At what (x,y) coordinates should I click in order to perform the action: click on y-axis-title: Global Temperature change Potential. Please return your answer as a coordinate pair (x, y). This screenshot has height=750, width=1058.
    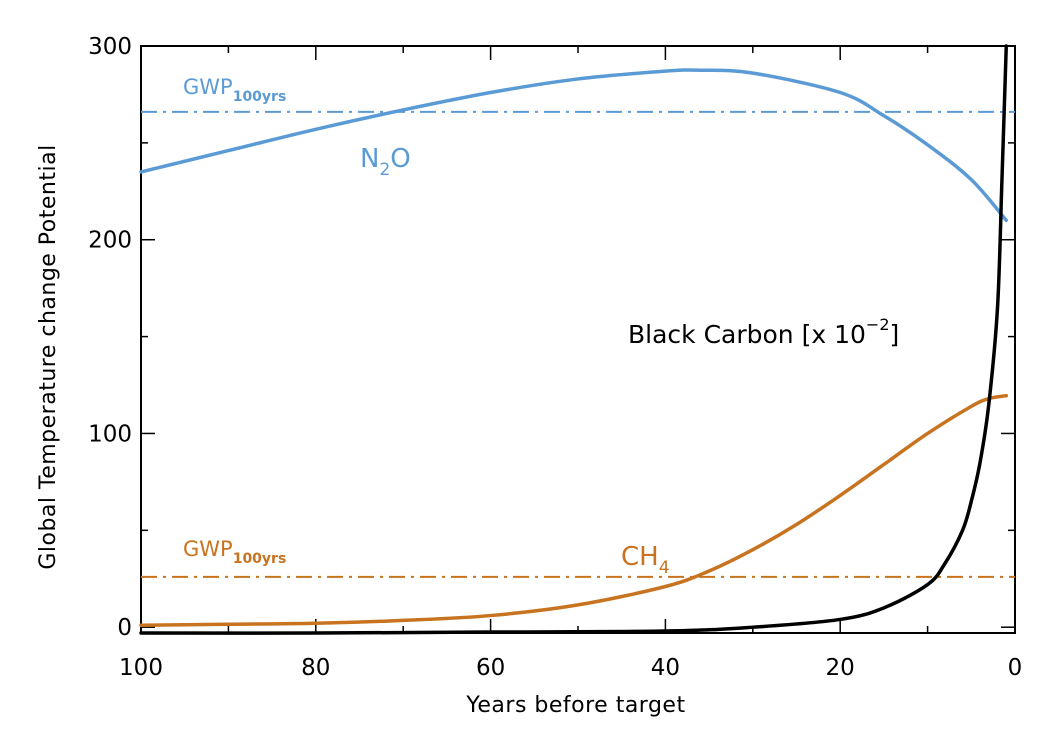
    Looking at the image, I should click on (48, 356).